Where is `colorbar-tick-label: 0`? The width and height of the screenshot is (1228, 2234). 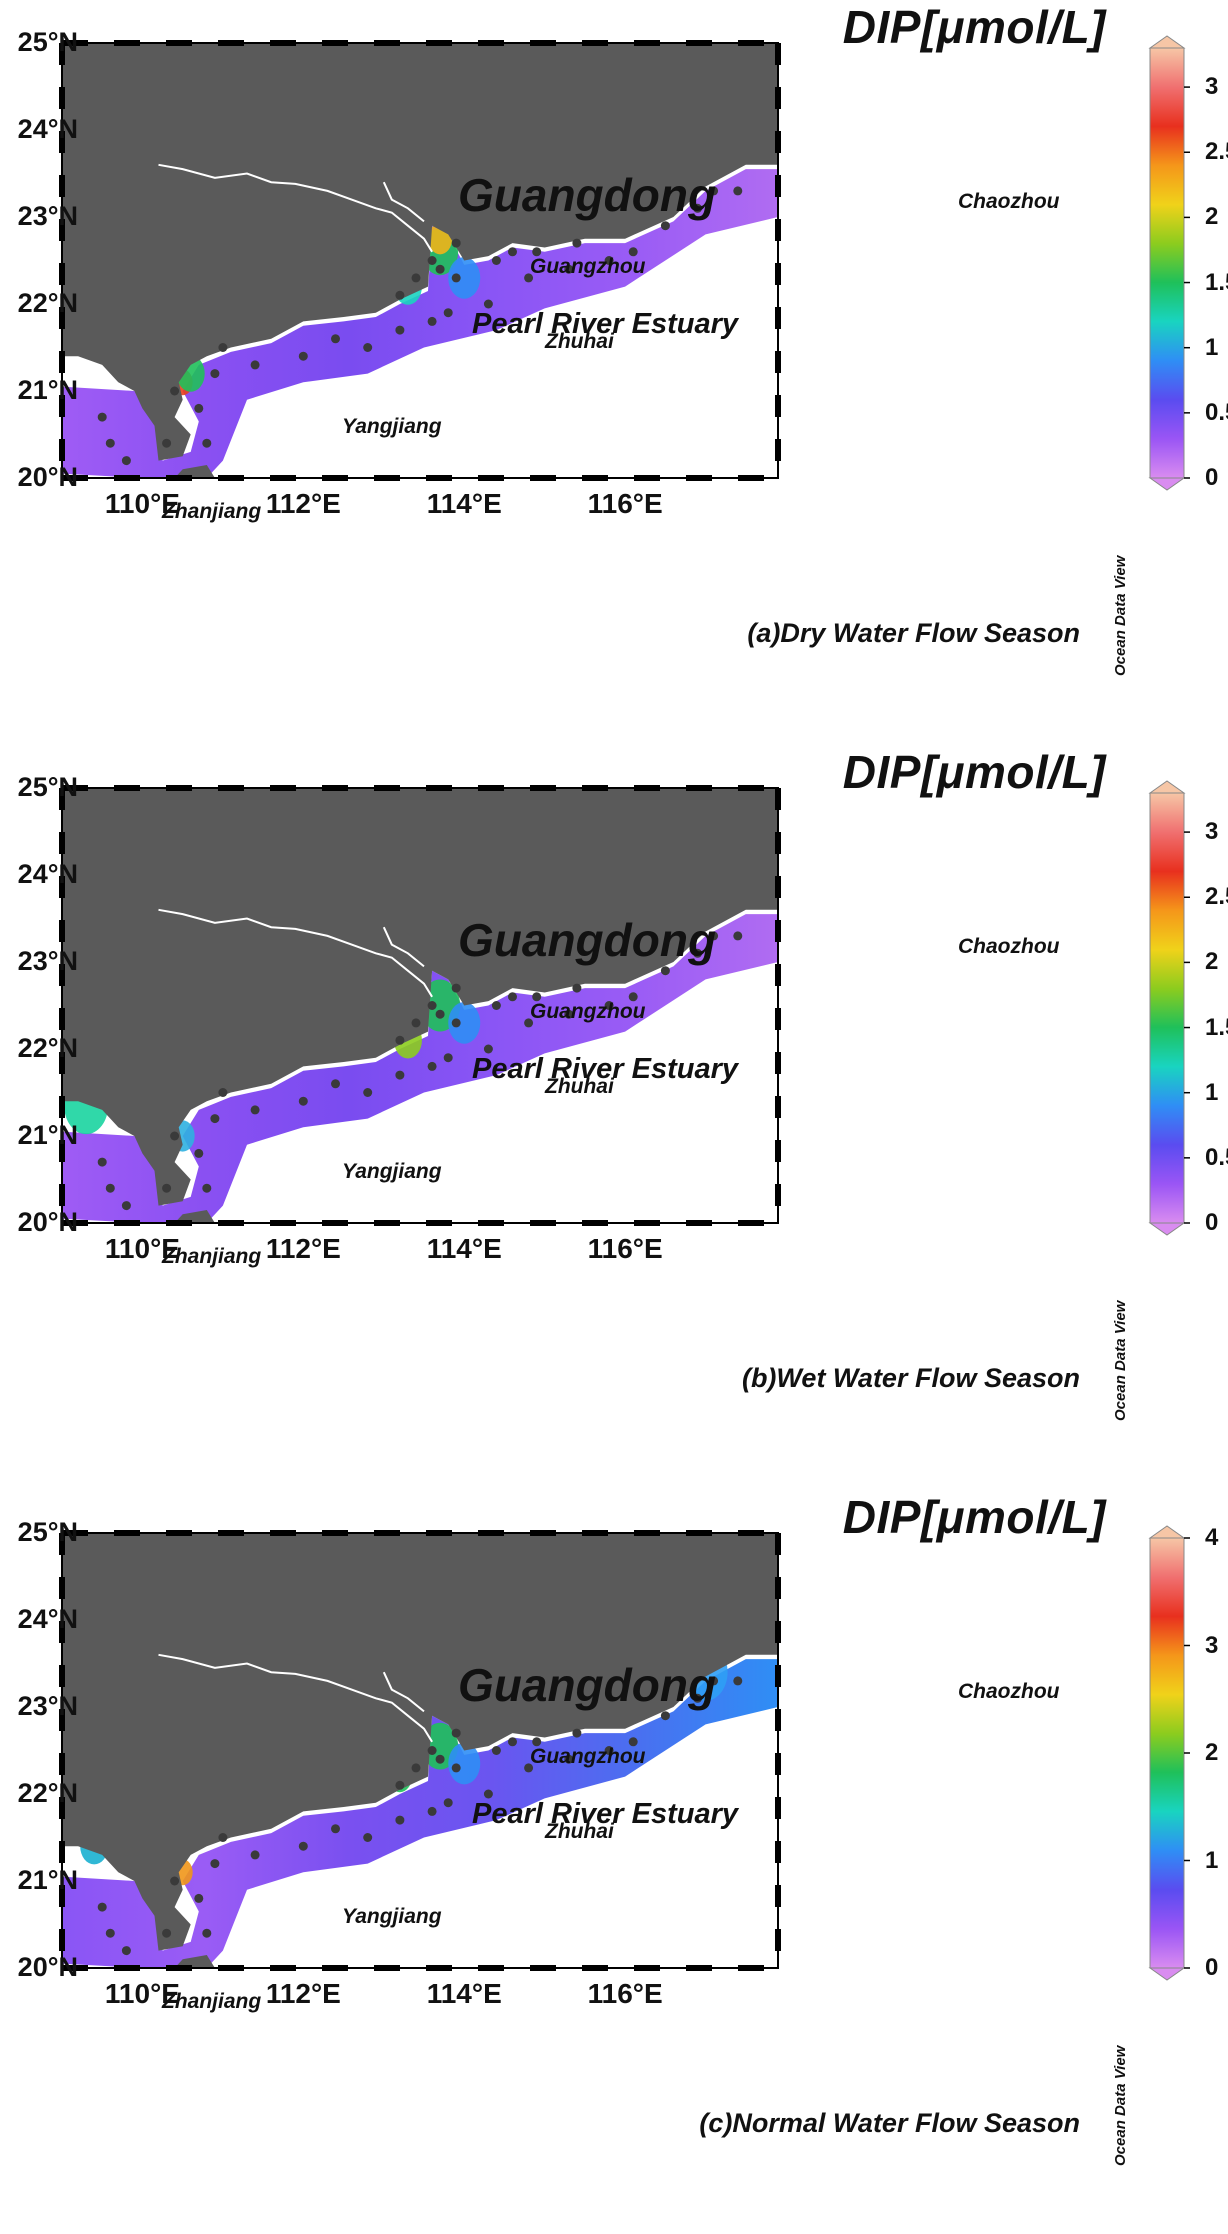 colorbar-tick-label: 0 is located at coordinates (1212, 1222).